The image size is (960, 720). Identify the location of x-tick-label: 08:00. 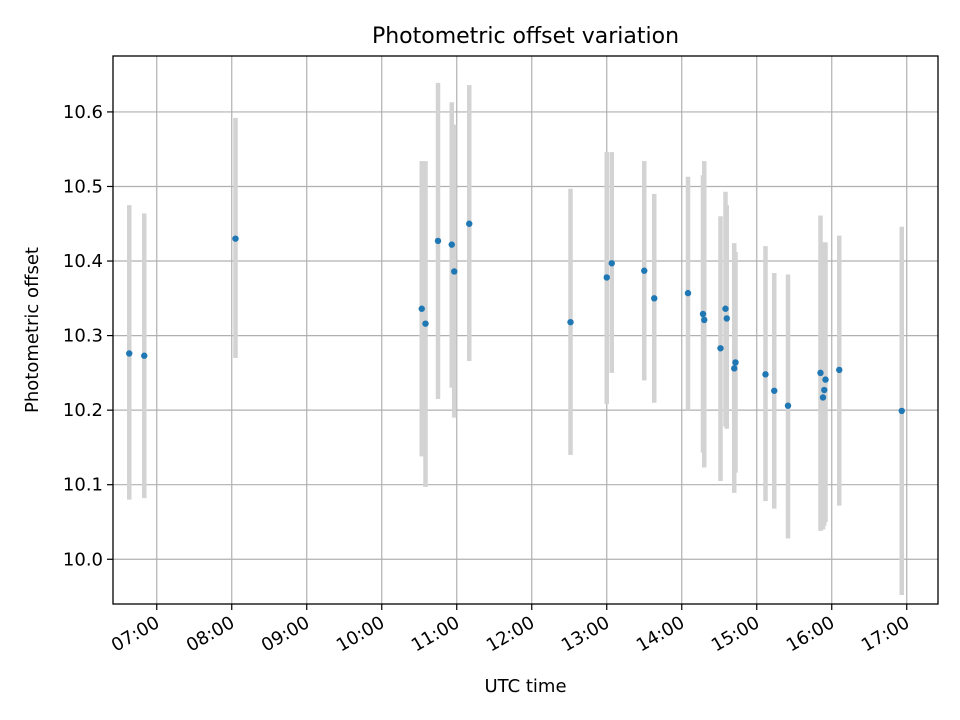
(210, 634).